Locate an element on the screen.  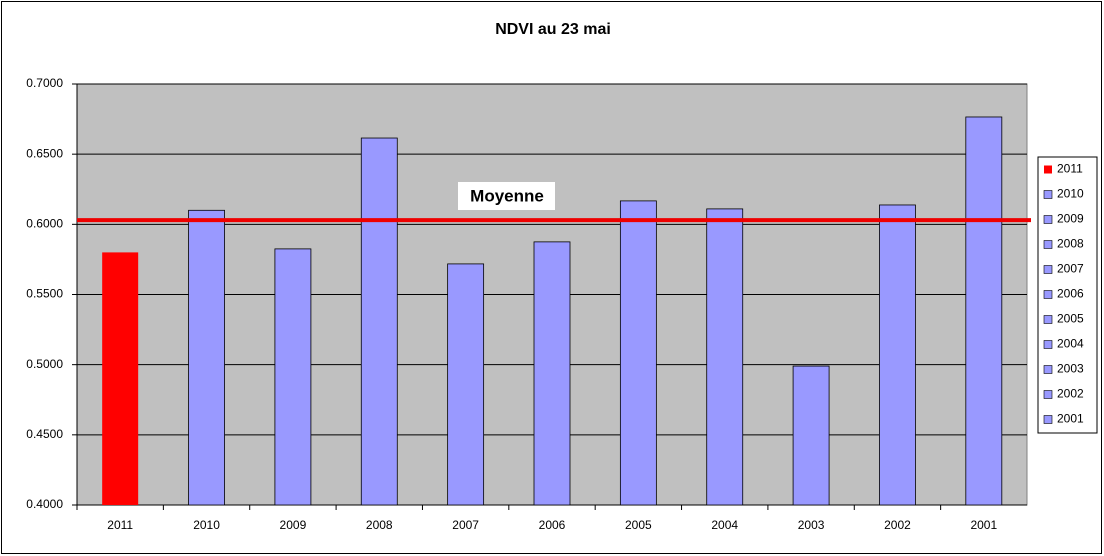
y-tick-label: 0.4000 is located at coordinates (44, 504).